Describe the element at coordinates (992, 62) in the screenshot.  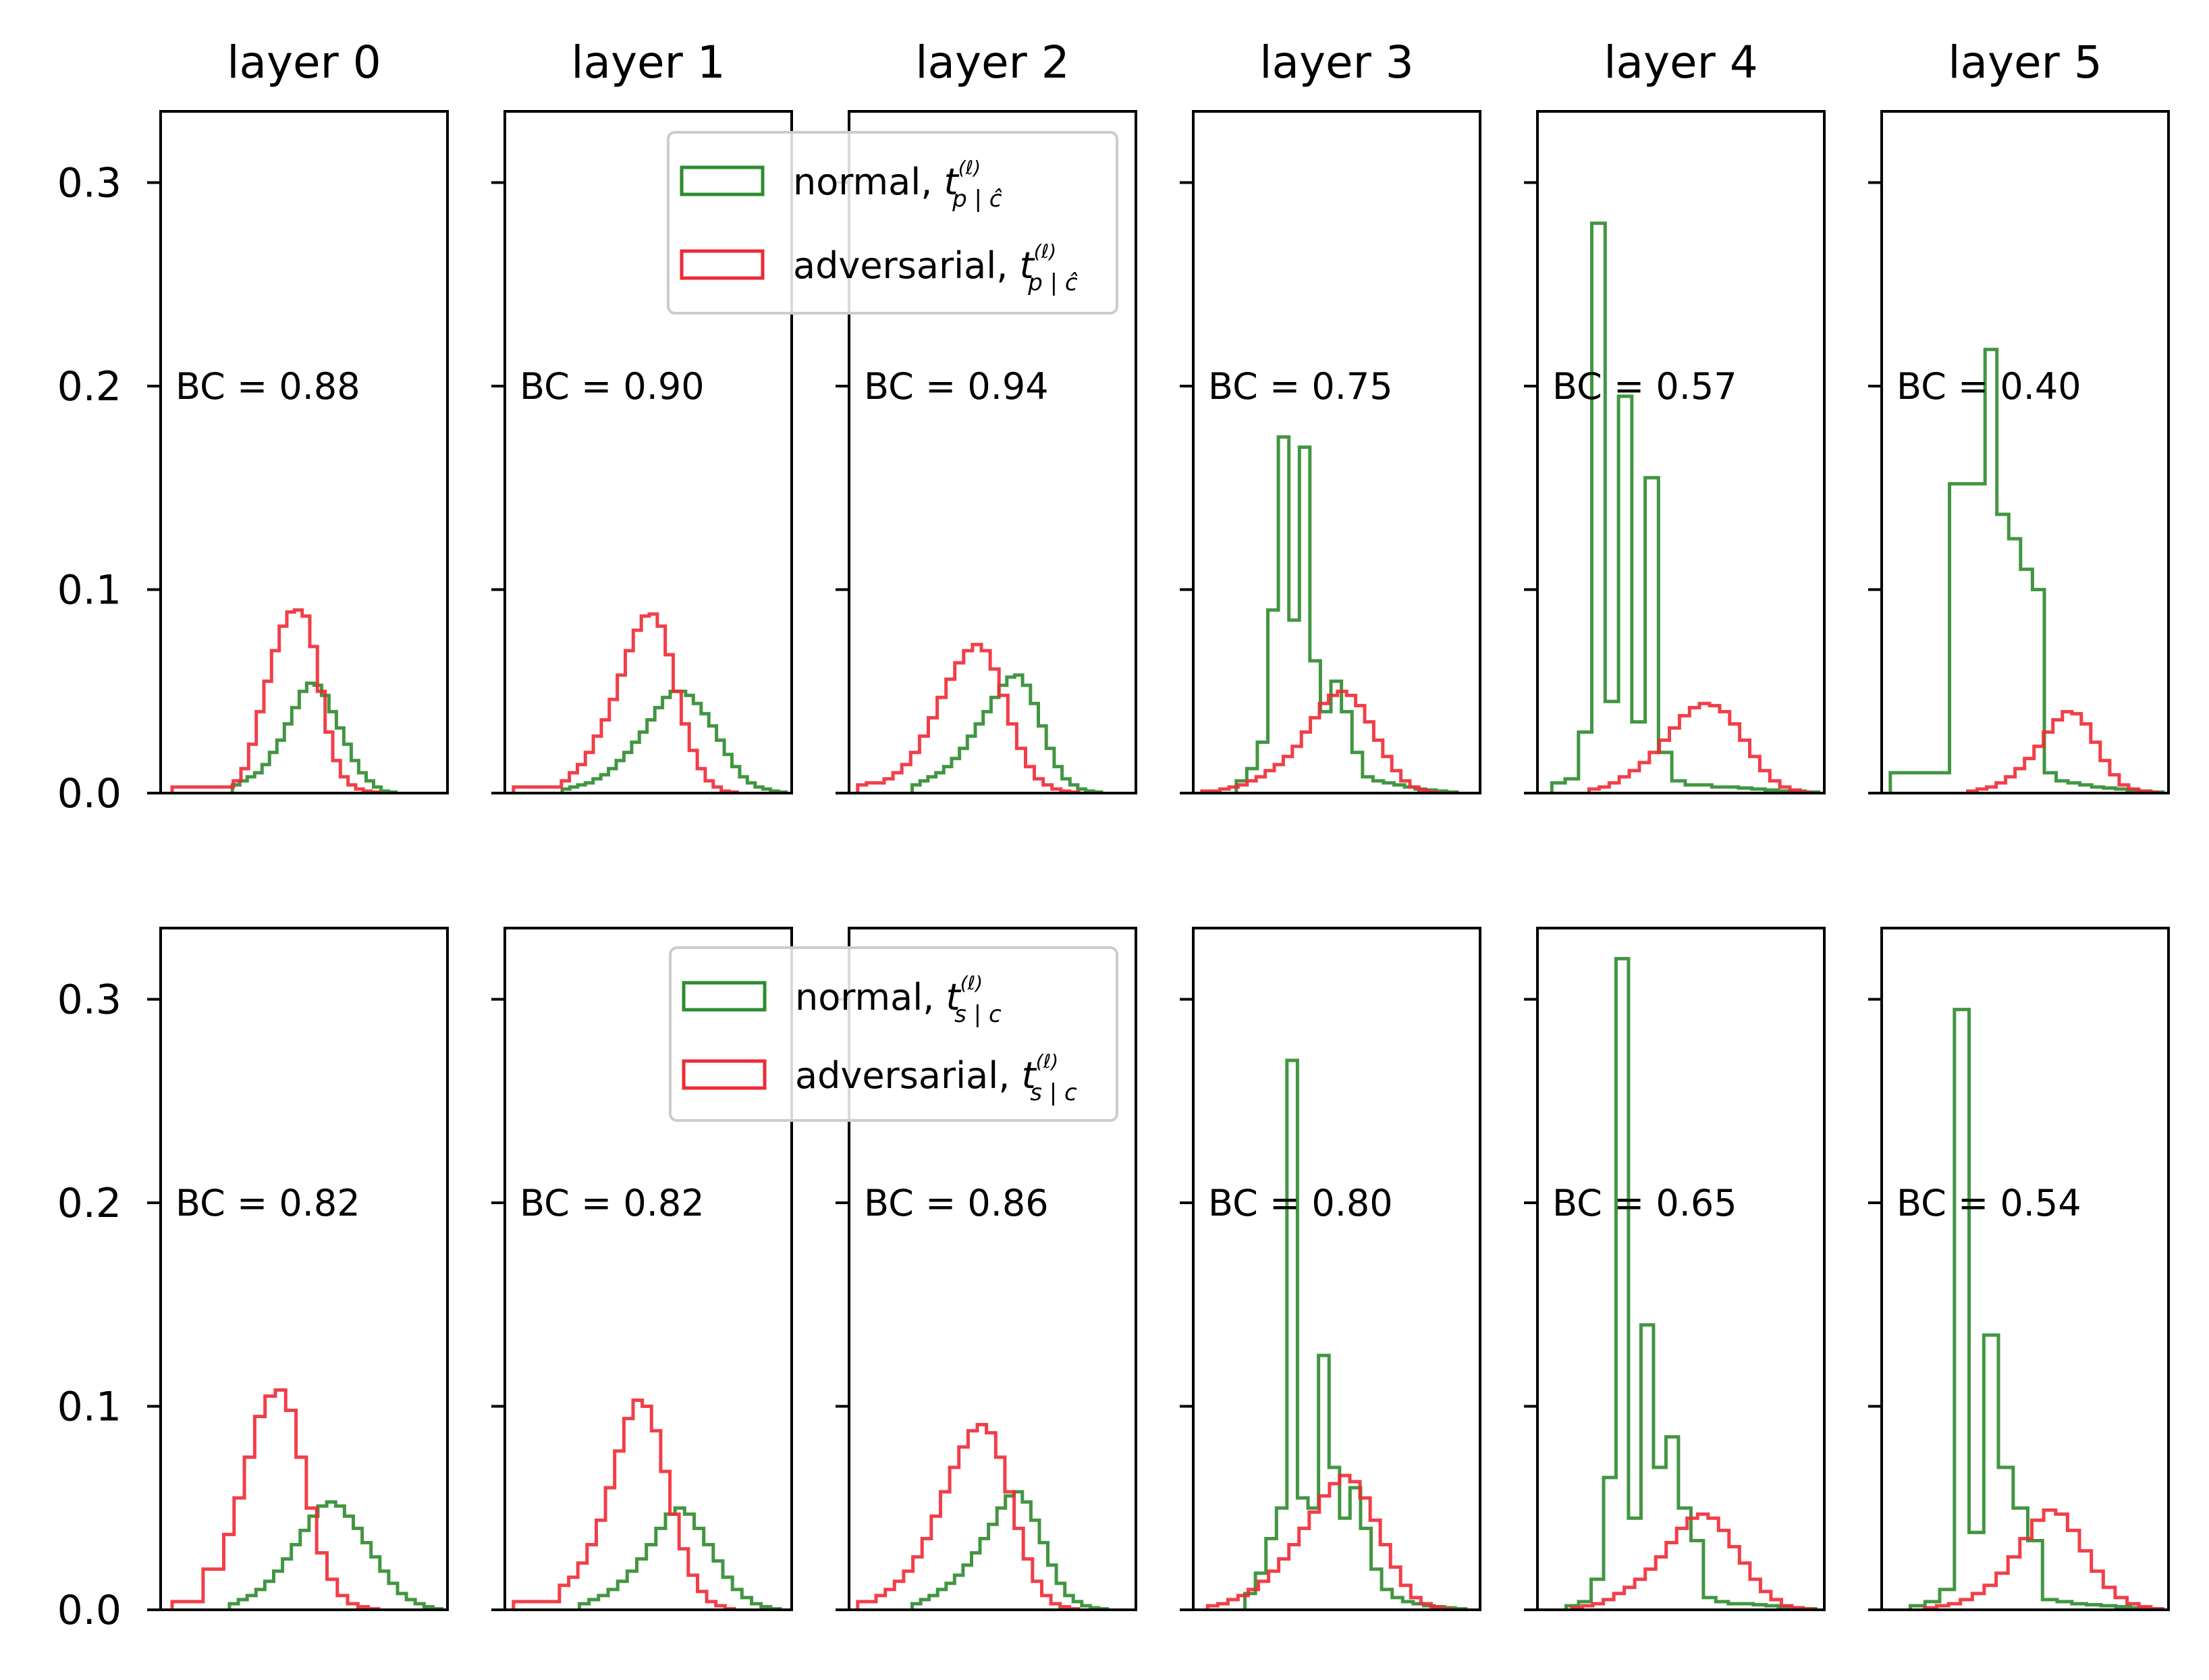
I see `column-title: layer 2` at that location.